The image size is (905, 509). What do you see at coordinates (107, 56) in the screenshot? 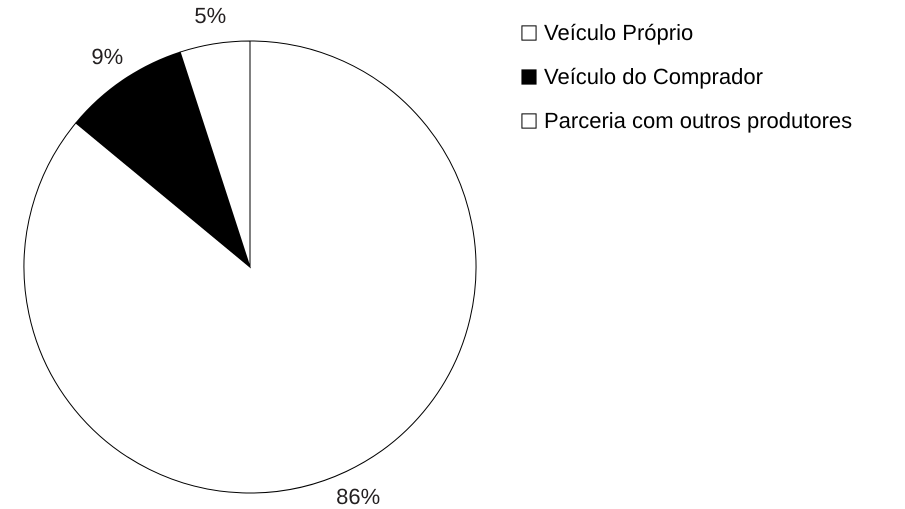
I see `data-label: 9%` at bounding box center [107, 56].